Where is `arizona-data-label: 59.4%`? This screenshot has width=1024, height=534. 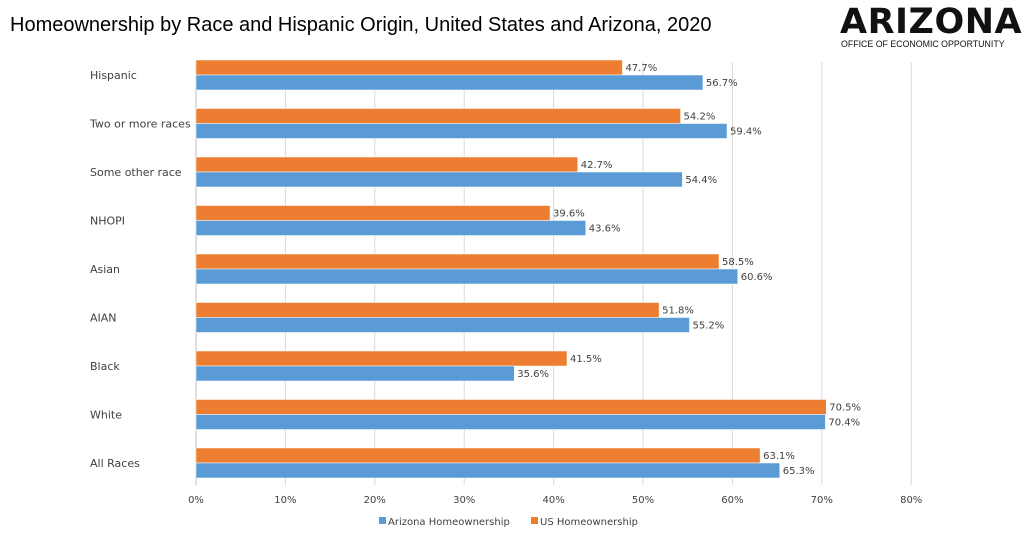
arizona-data-label: 59.4% is located at coordinates (746, 132).